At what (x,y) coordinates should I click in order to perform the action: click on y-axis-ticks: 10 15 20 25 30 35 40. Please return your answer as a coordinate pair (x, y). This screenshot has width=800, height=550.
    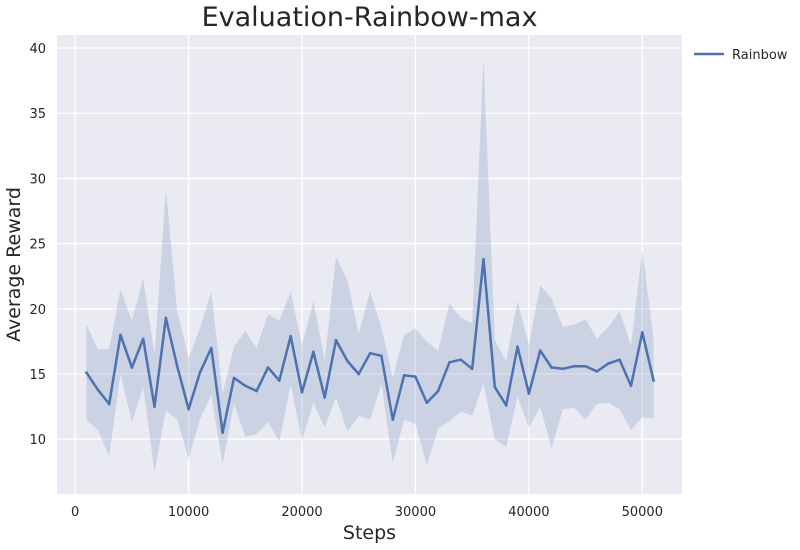
    Looking at the image, I should click on (37, 245).